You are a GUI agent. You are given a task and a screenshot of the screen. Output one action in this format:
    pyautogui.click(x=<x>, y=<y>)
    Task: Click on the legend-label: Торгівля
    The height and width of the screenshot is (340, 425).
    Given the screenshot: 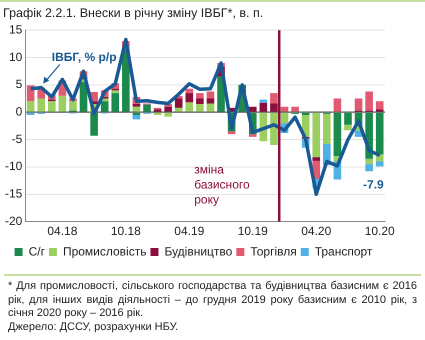 What is the action you would take?
    pyautogui.click(x=273, y=251)
    